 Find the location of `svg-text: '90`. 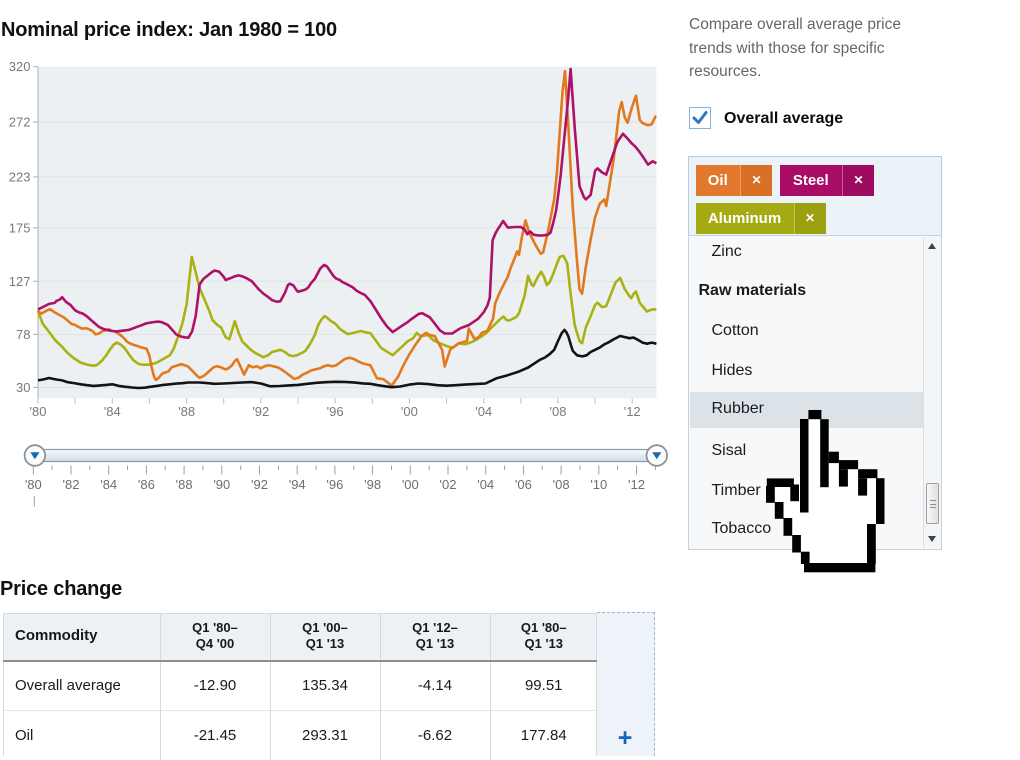

svg-text: '90 is located at coordinates (221, 484).